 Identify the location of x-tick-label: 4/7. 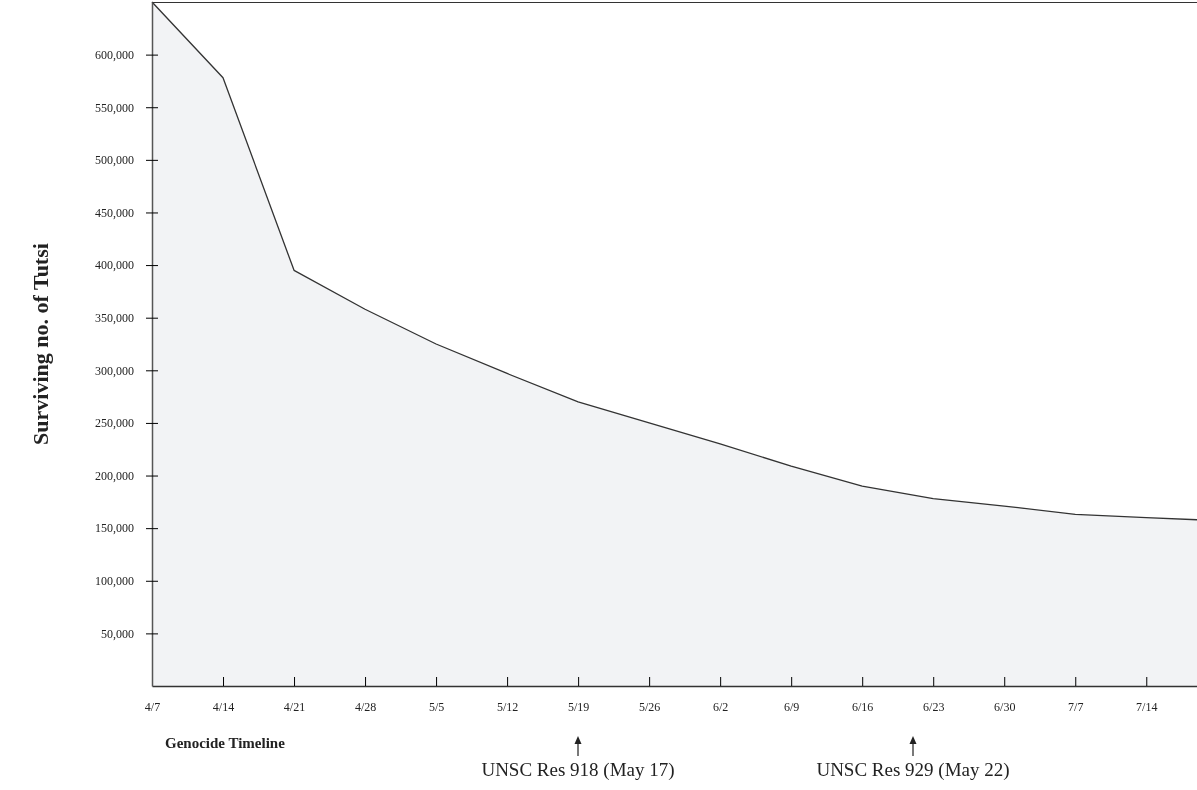
(152, 706).